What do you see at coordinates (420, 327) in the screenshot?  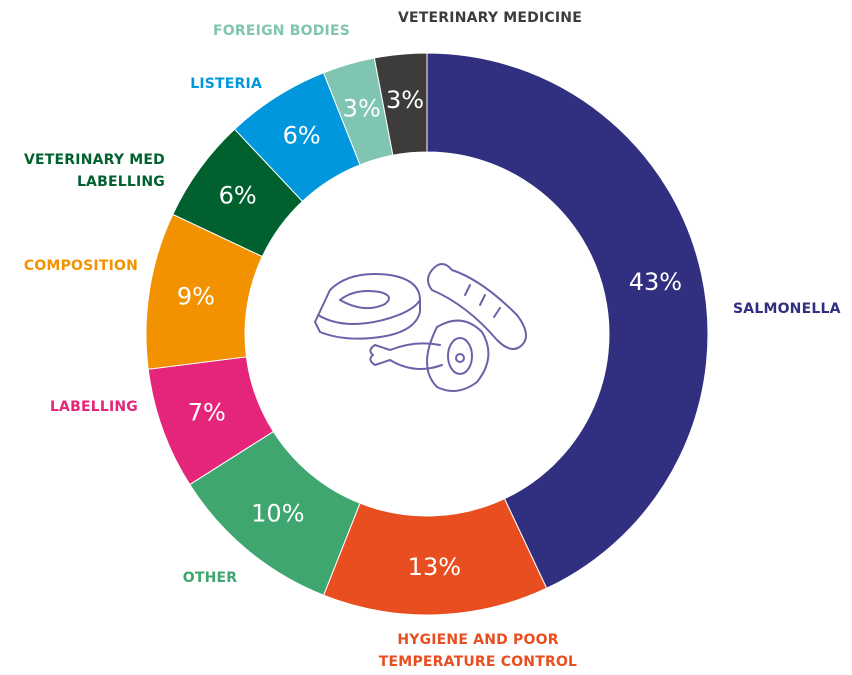 I see `center-icon` at bounding box center [420, 327].